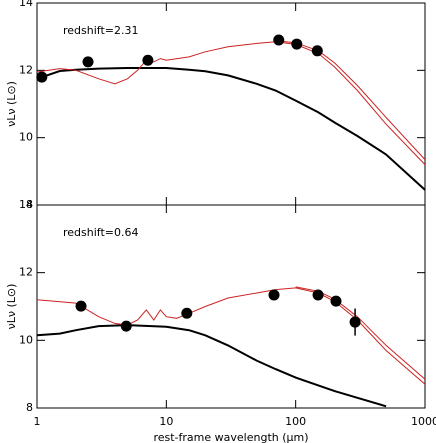  I want to click on model-curve, so click(360, 333).